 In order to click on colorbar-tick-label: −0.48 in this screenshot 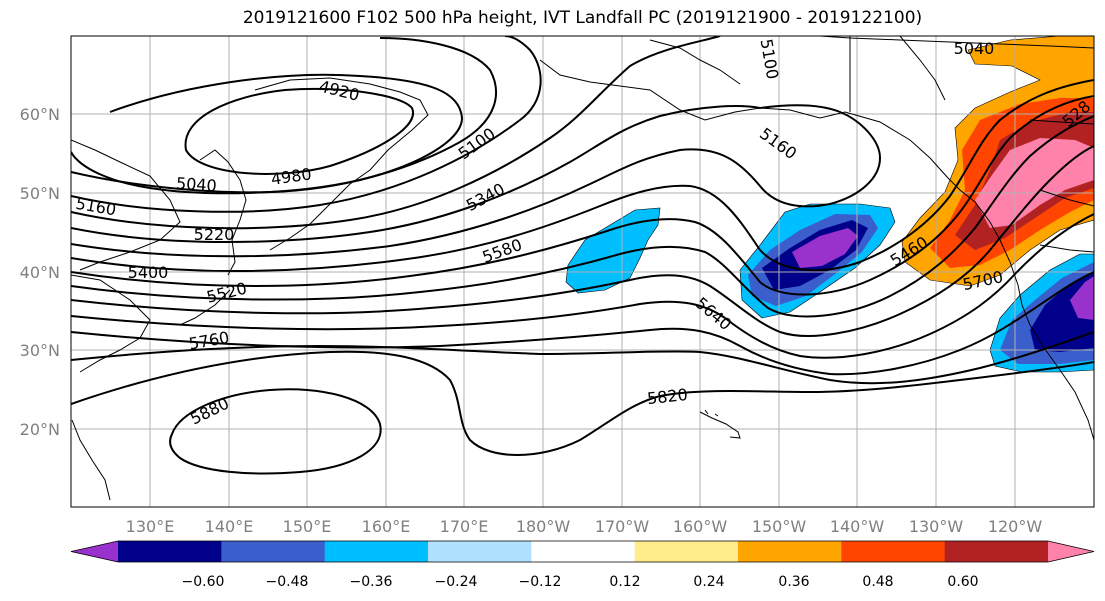, I will do `click(287, 582)`.